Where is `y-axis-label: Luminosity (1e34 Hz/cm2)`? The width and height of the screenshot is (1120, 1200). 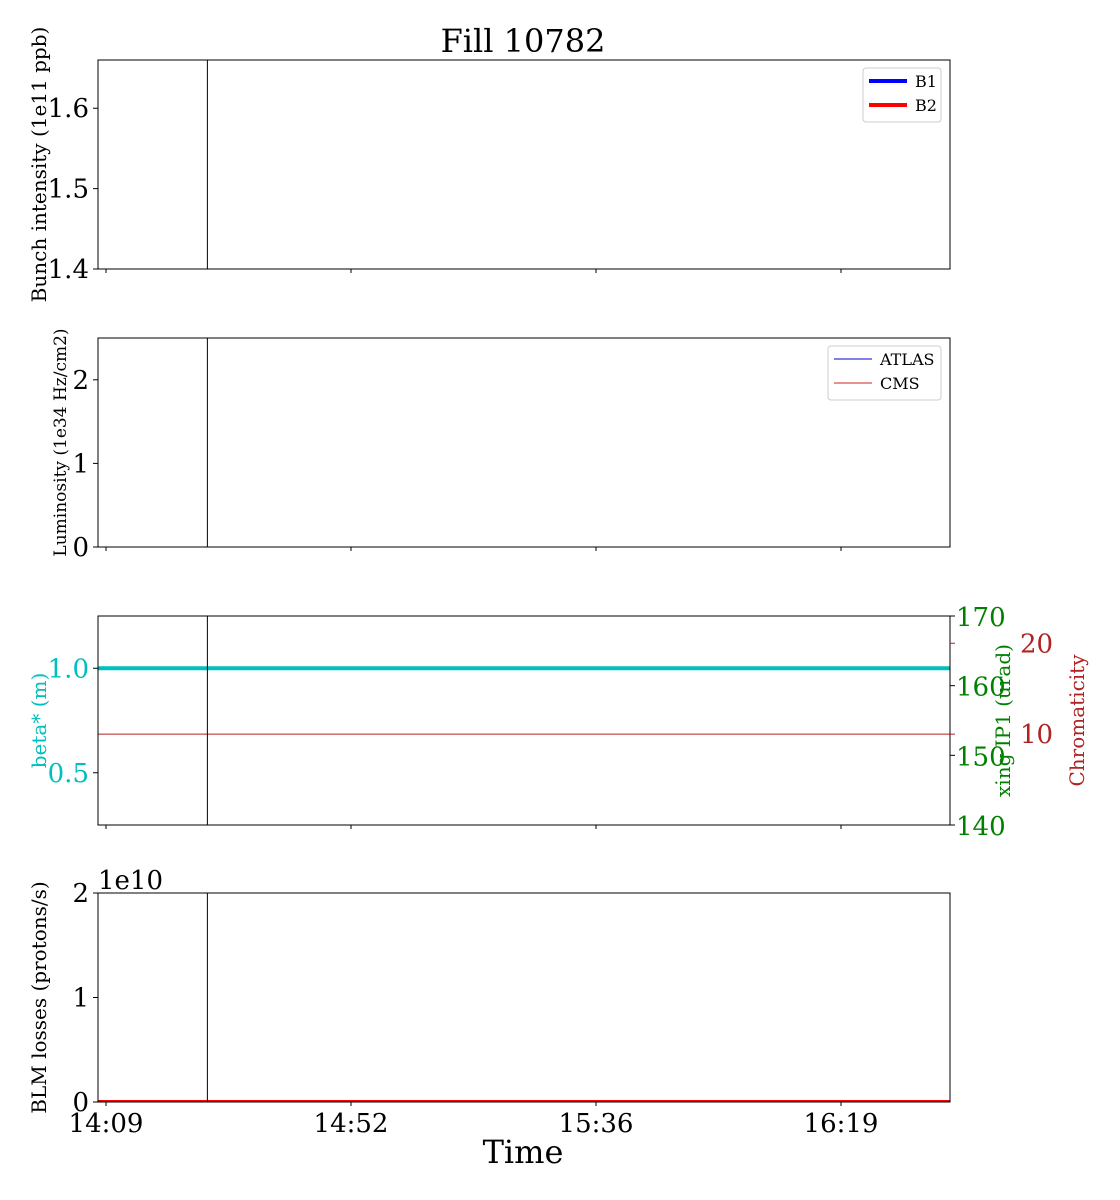 y-axis-label: Luminosity (1e34 Hz/cm2) is located at coordinates (61, 442).